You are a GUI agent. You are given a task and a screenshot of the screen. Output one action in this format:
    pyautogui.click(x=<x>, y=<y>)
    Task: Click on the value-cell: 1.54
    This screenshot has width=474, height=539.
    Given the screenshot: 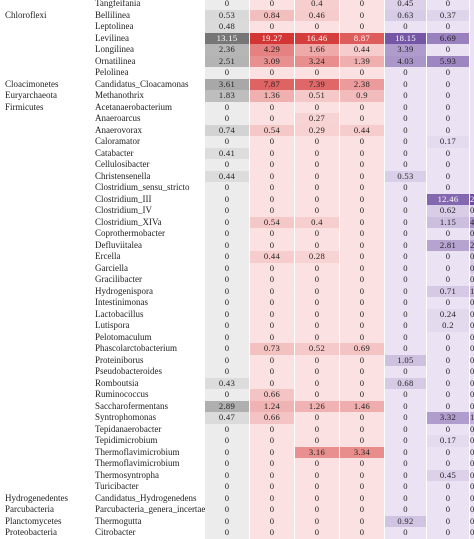 What is the action you would take?
    pyautogui.click(x=472, y=291)
    